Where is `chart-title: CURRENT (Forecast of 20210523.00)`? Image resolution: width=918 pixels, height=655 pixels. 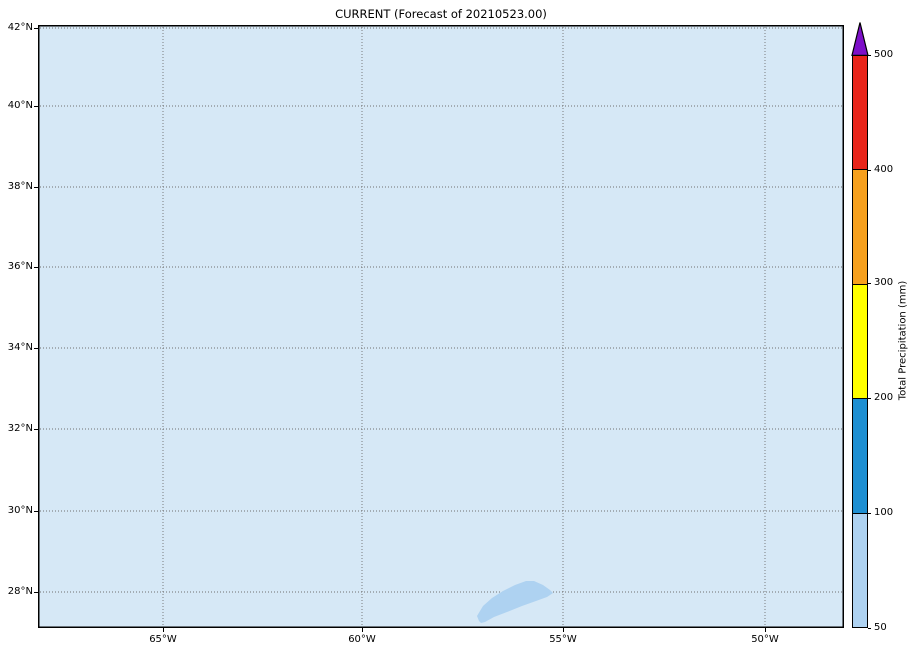 chart-title: CURRENT (Forecast of 20210523.00) is located at coordinates (441, 14).